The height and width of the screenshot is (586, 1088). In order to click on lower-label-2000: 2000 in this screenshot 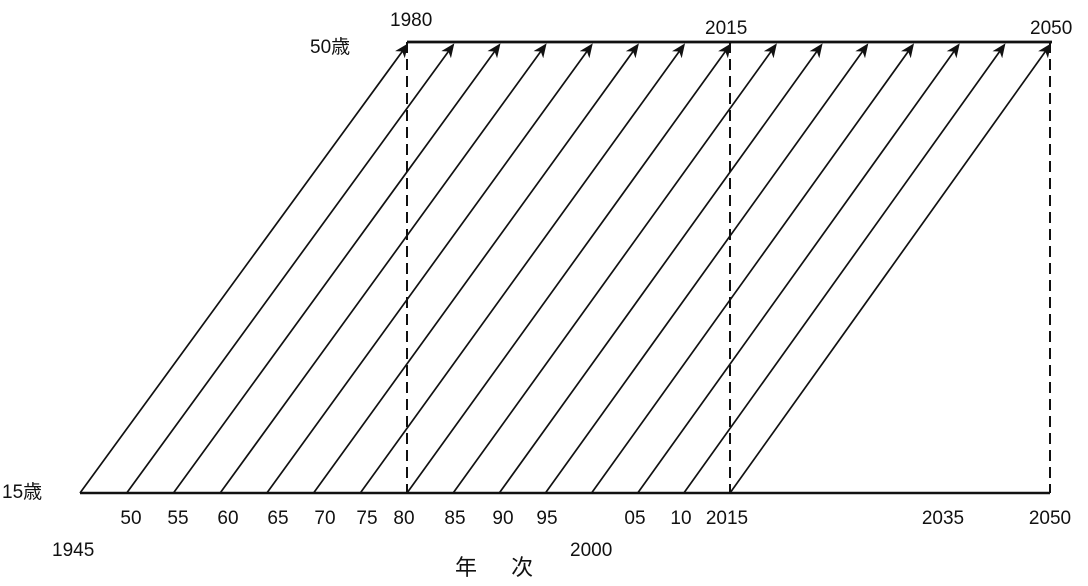, I will do `click(591, 550)`.